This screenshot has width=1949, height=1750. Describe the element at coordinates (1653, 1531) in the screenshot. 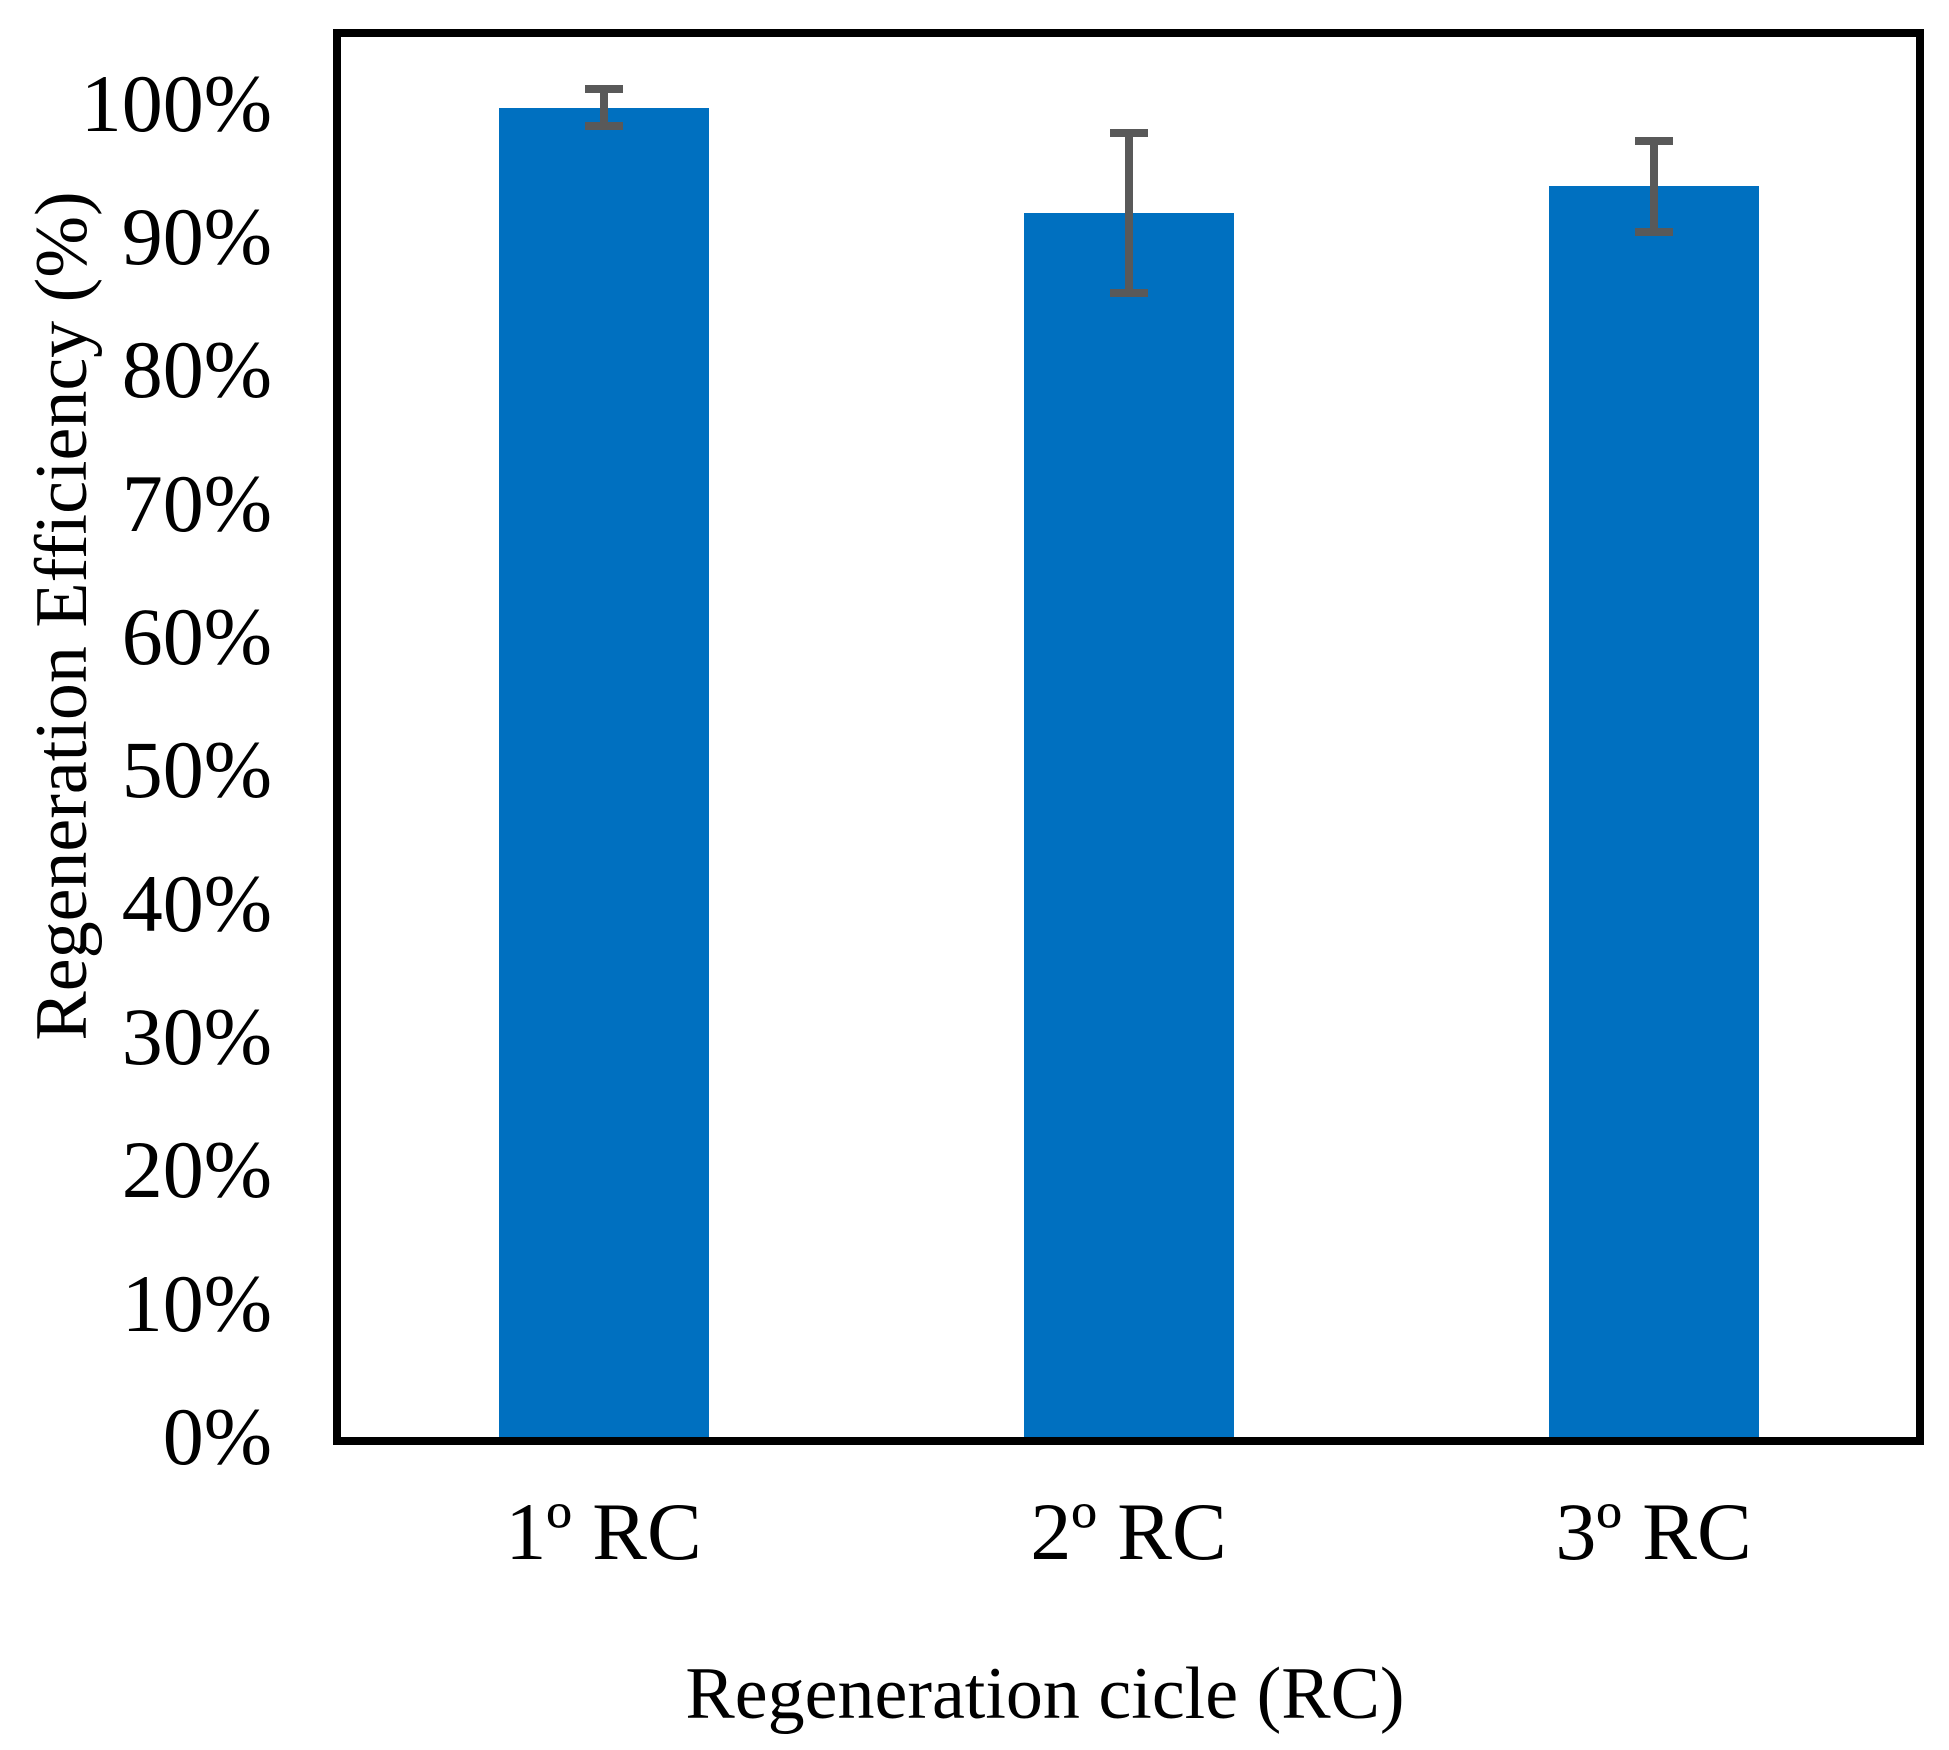

I see `x-axis-category-label: 3º RC` at that location.